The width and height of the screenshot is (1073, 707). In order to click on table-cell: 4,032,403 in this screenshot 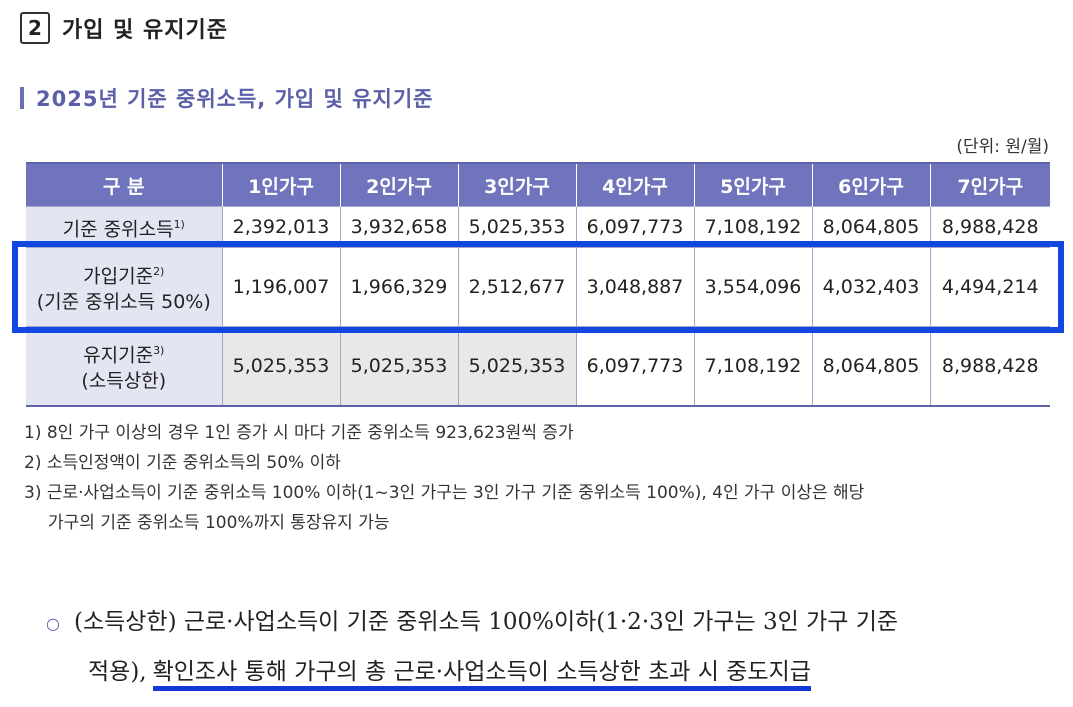, I will do `click(870, 287)`.